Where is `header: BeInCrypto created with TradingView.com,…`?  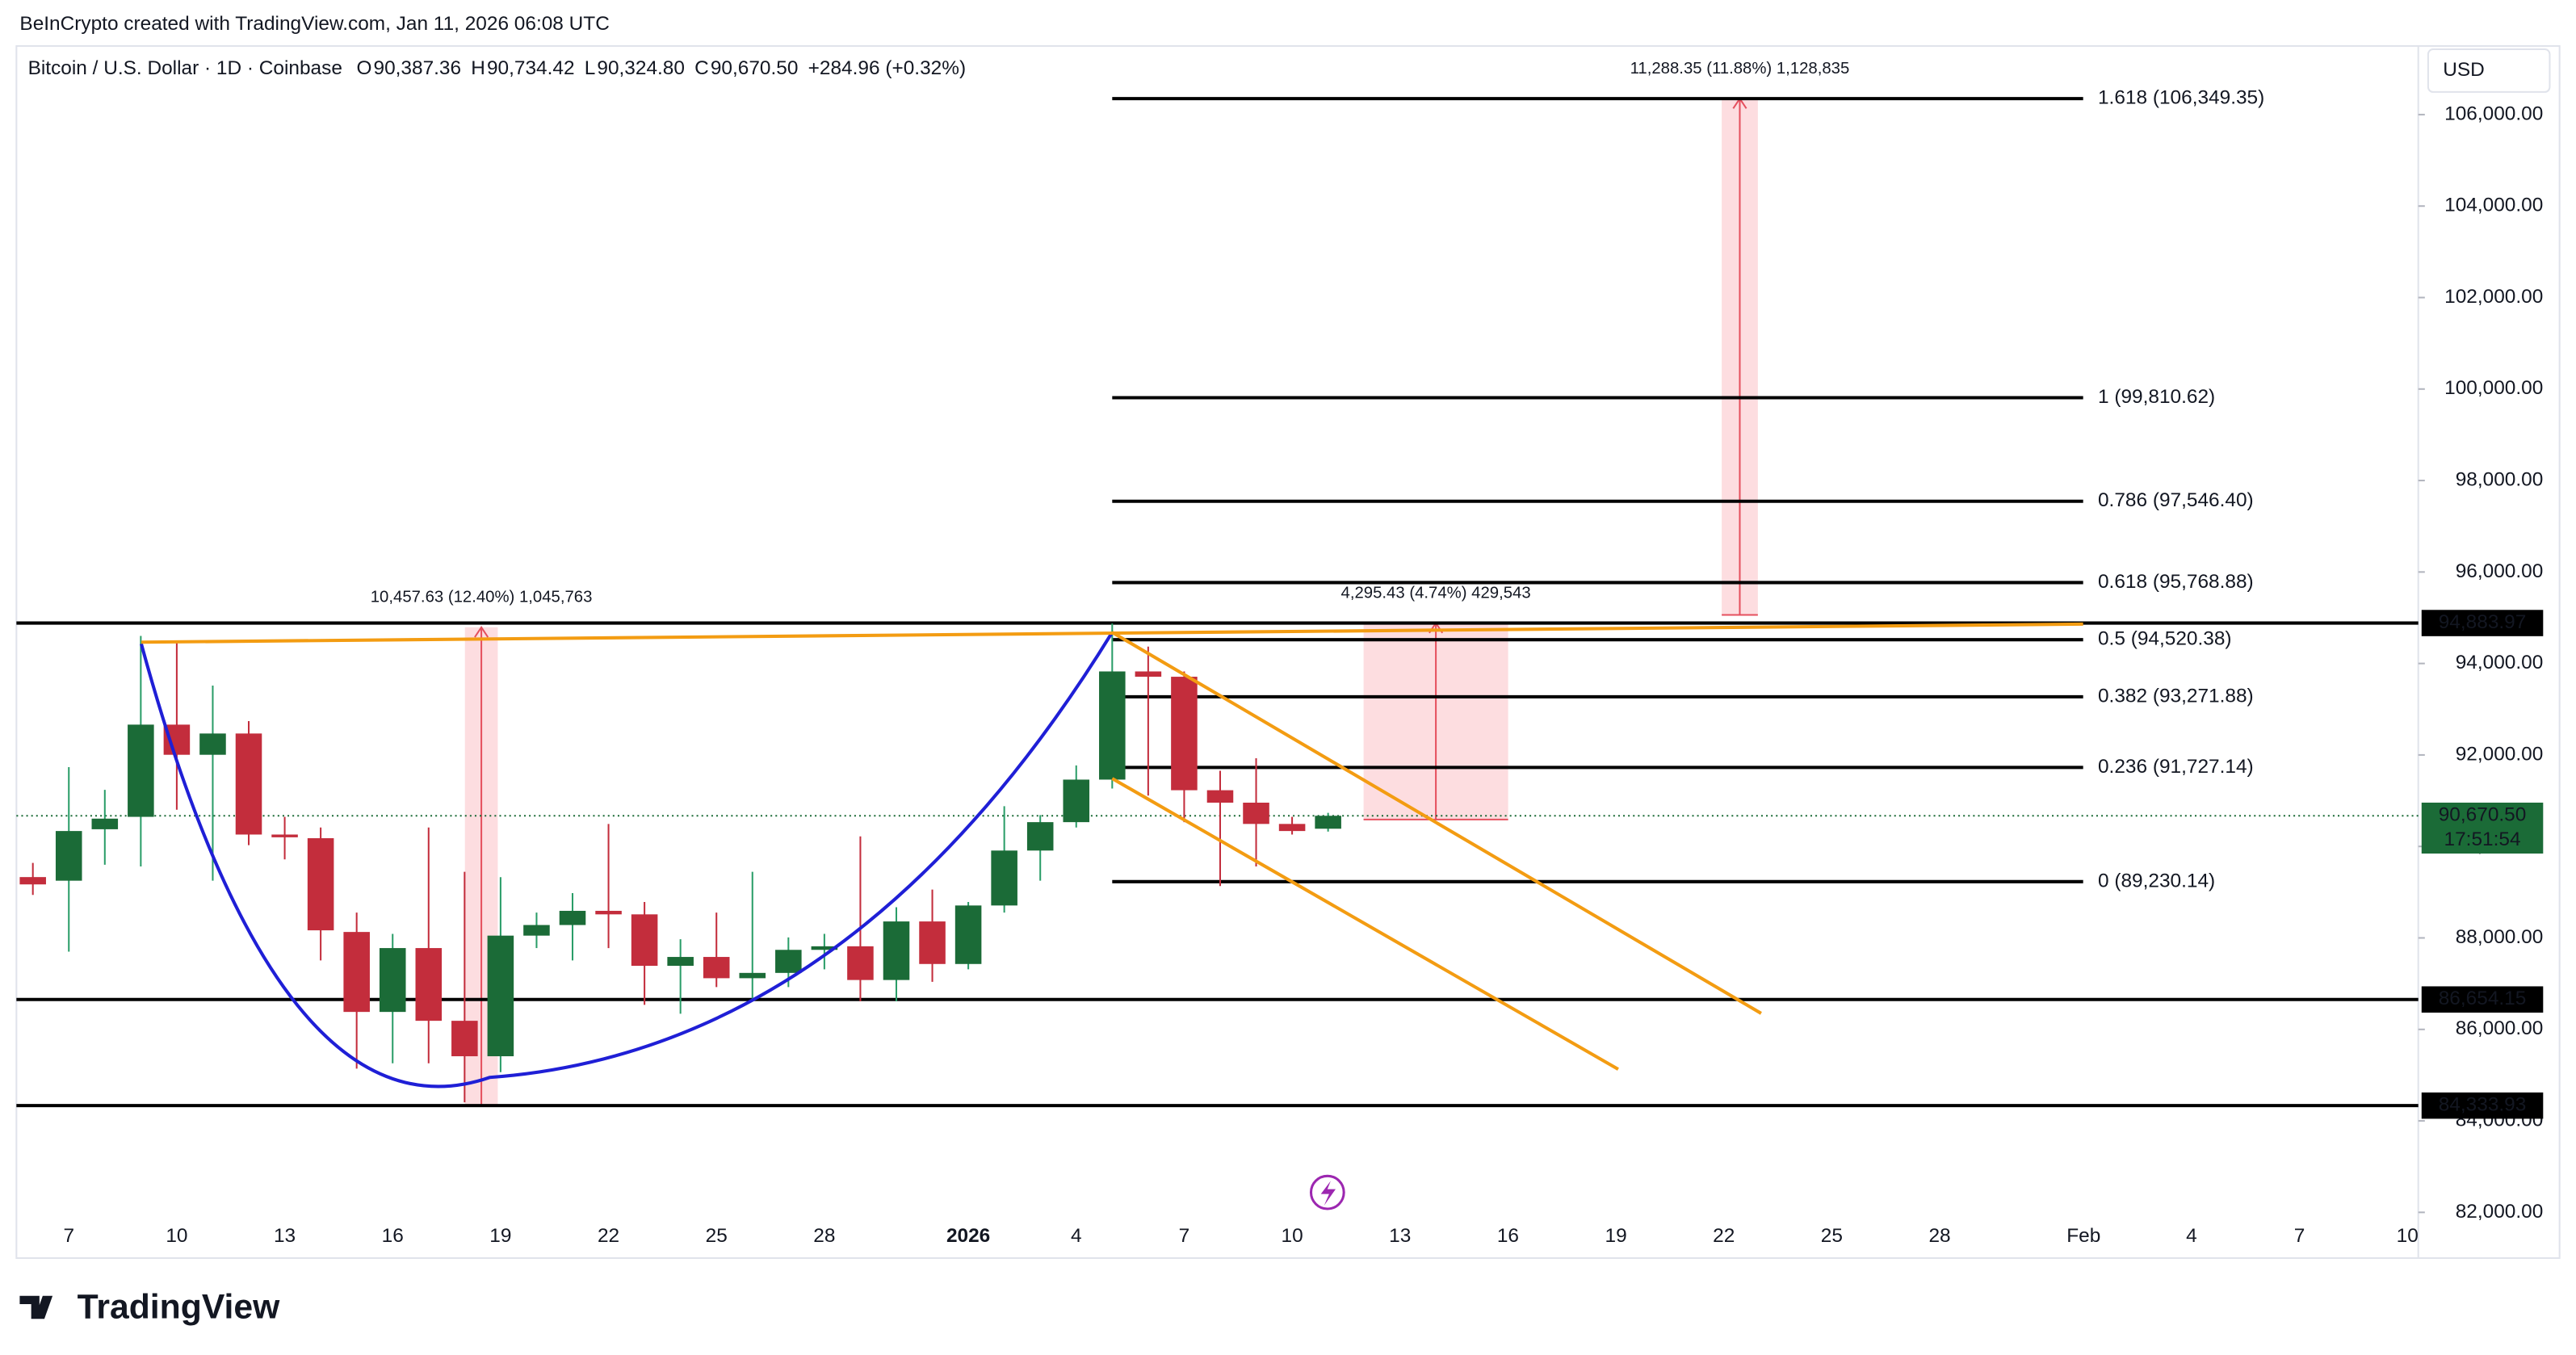 header: BeInCrypto created with TradingView.com,… is located at coordinates (314, 24).